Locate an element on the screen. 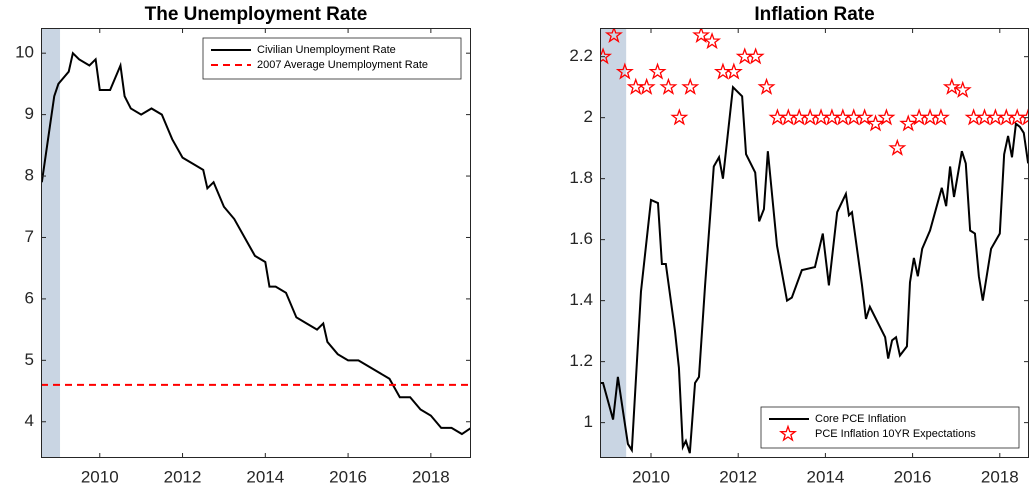  y-tick-label: 7 is located at coordinates (29, 236).